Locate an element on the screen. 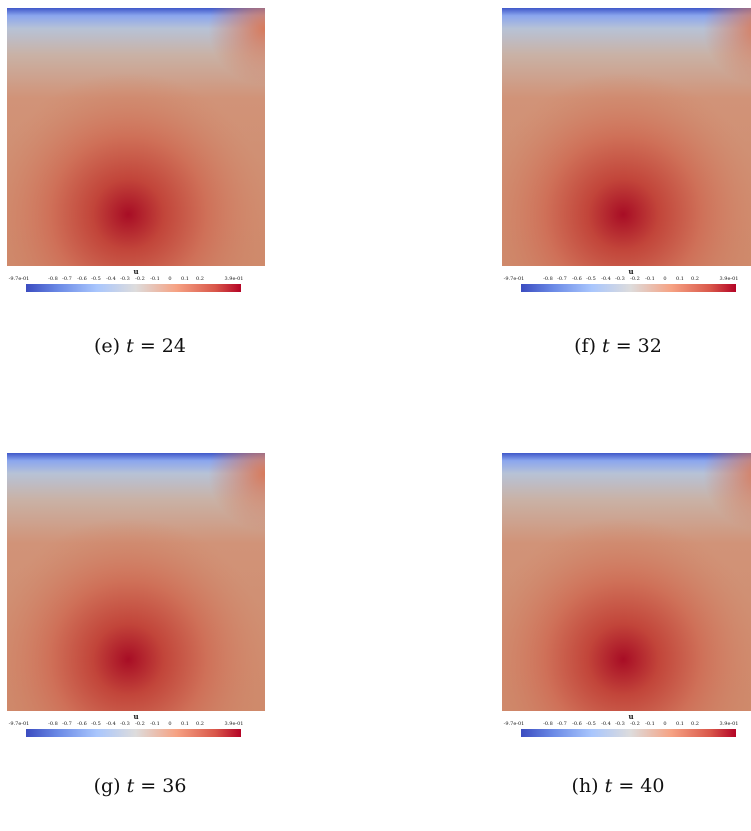 The image size is (751, 831). caption-value: = 36 is located at coordinates (160, 786).